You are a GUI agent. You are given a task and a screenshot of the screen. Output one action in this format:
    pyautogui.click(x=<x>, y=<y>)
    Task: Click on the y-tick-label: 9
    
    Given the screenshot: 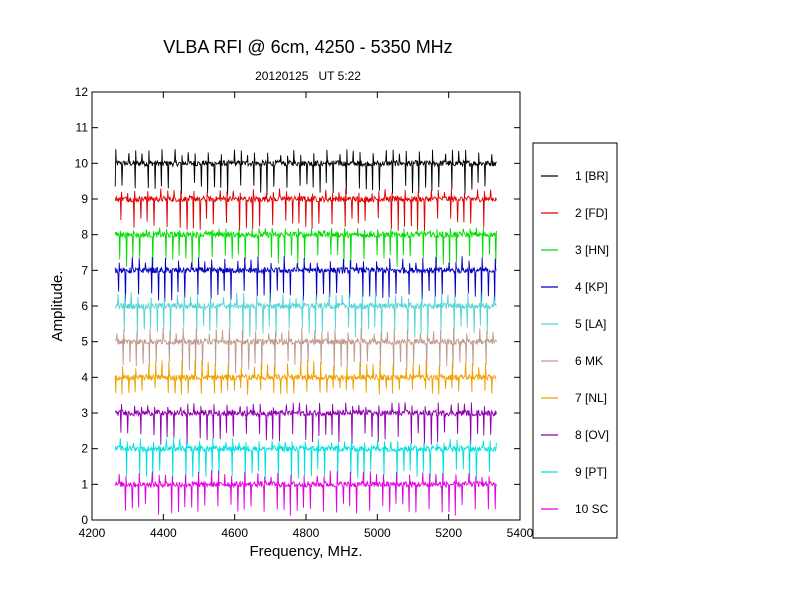 What is the action you would take?
    pyautogui.click(x=84, y=199)
    